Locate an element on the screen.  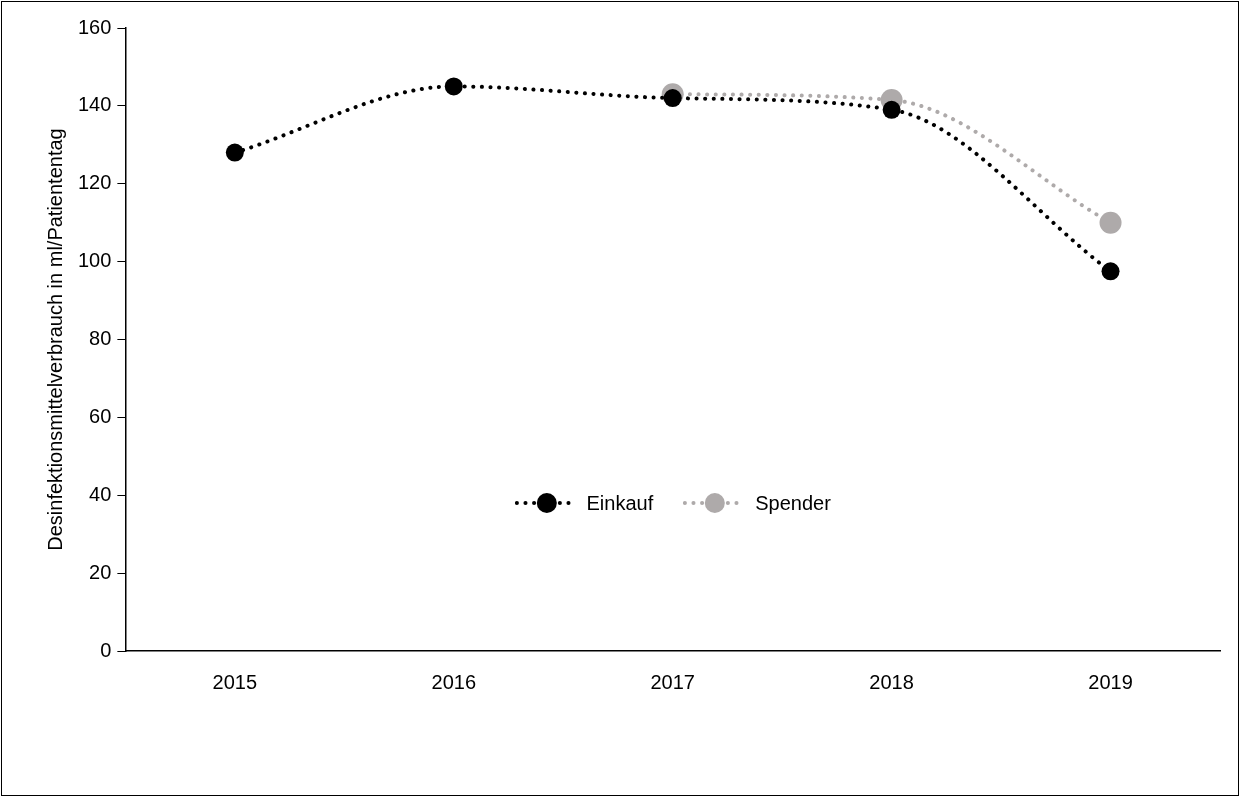
x-tick-label: 2017 is located at coordinates (672, 681).